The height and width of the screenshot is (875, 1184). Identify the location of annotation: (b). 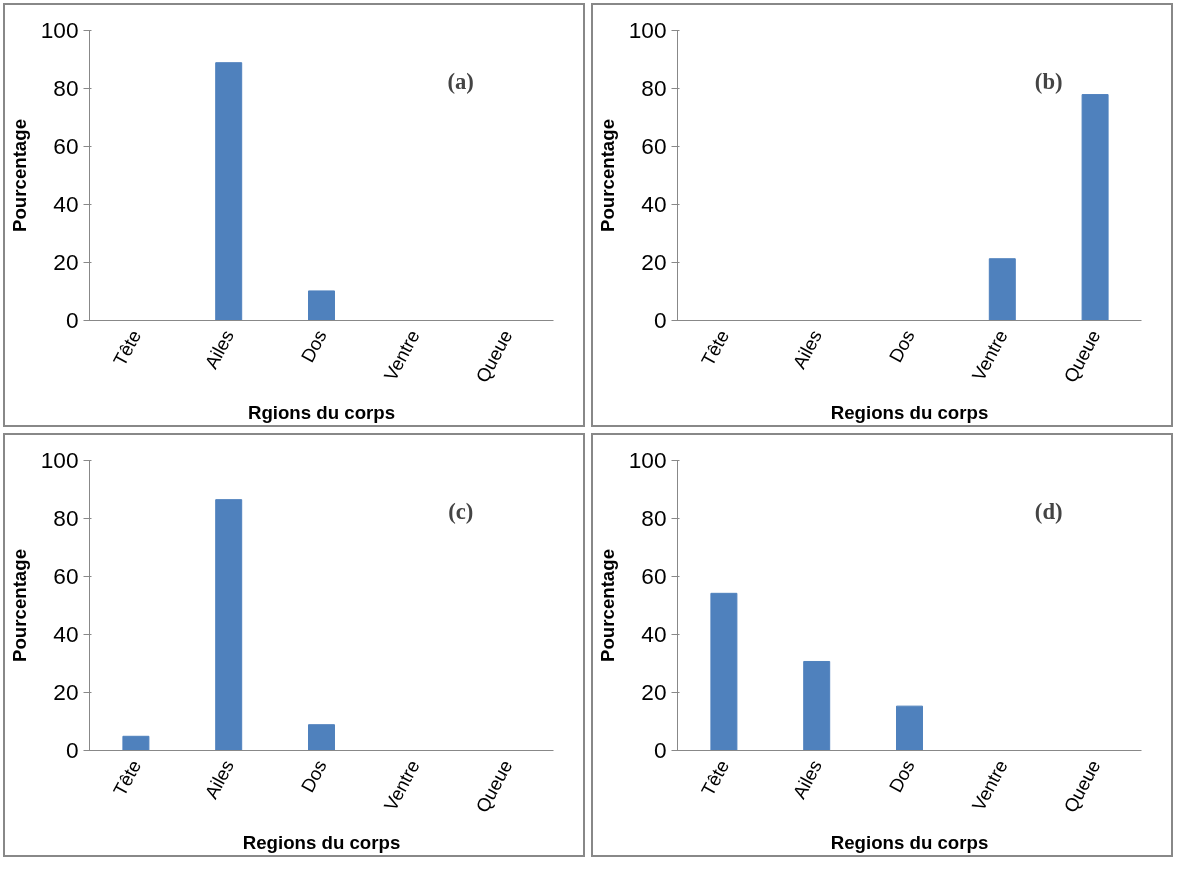
(1048, 82).